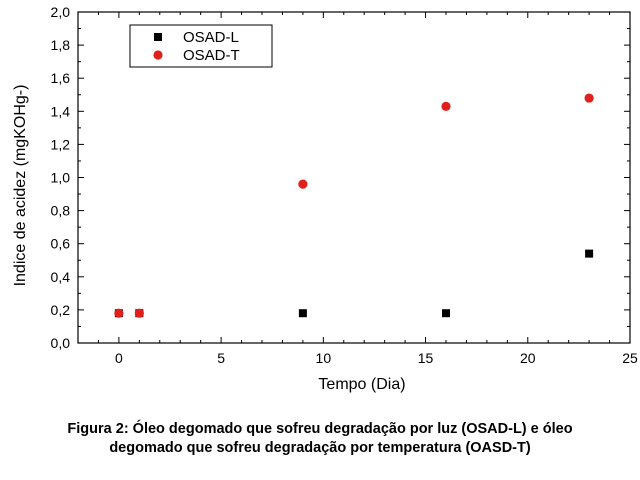 The height and width of the screenshot is (480, 640). Describe the element at coordinates (61, 211) in the screenshot. I see `y-tick-label: 0,8` at that location.